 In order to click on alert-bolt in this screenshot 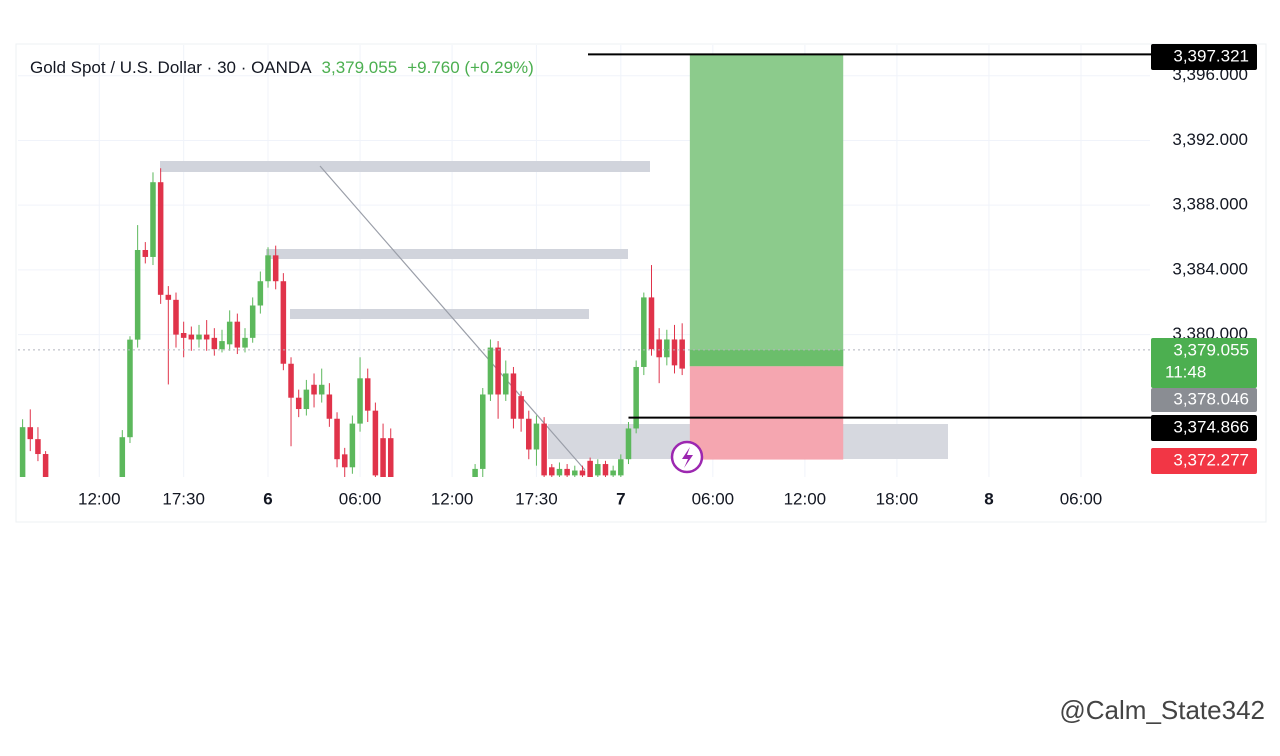, I will do `click(687, 457)`.